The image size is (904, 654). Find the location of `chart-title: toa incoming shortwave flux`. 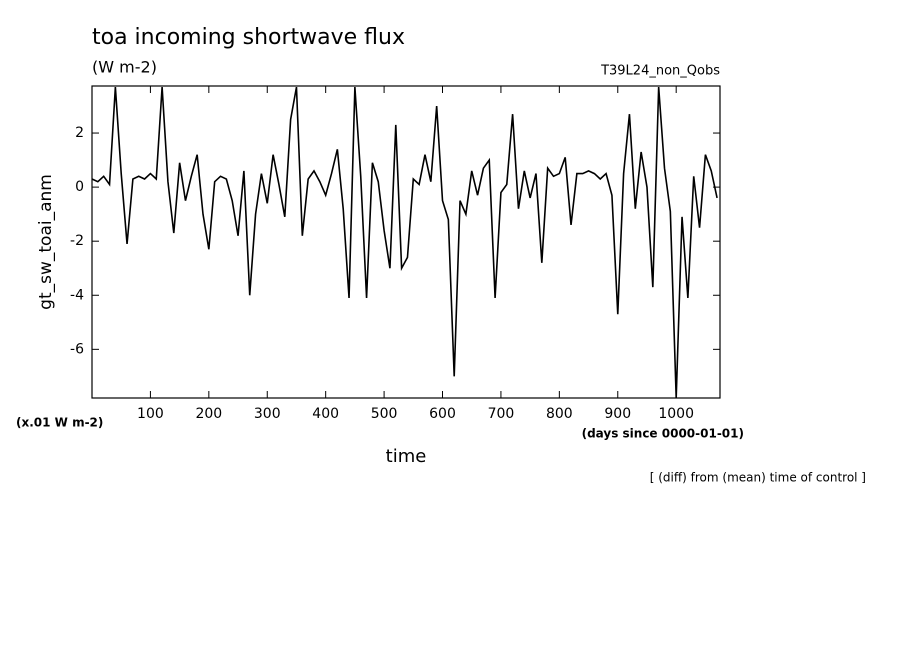

chart-title: toa incoming shortwave flux is located at coordinates (248, 37).